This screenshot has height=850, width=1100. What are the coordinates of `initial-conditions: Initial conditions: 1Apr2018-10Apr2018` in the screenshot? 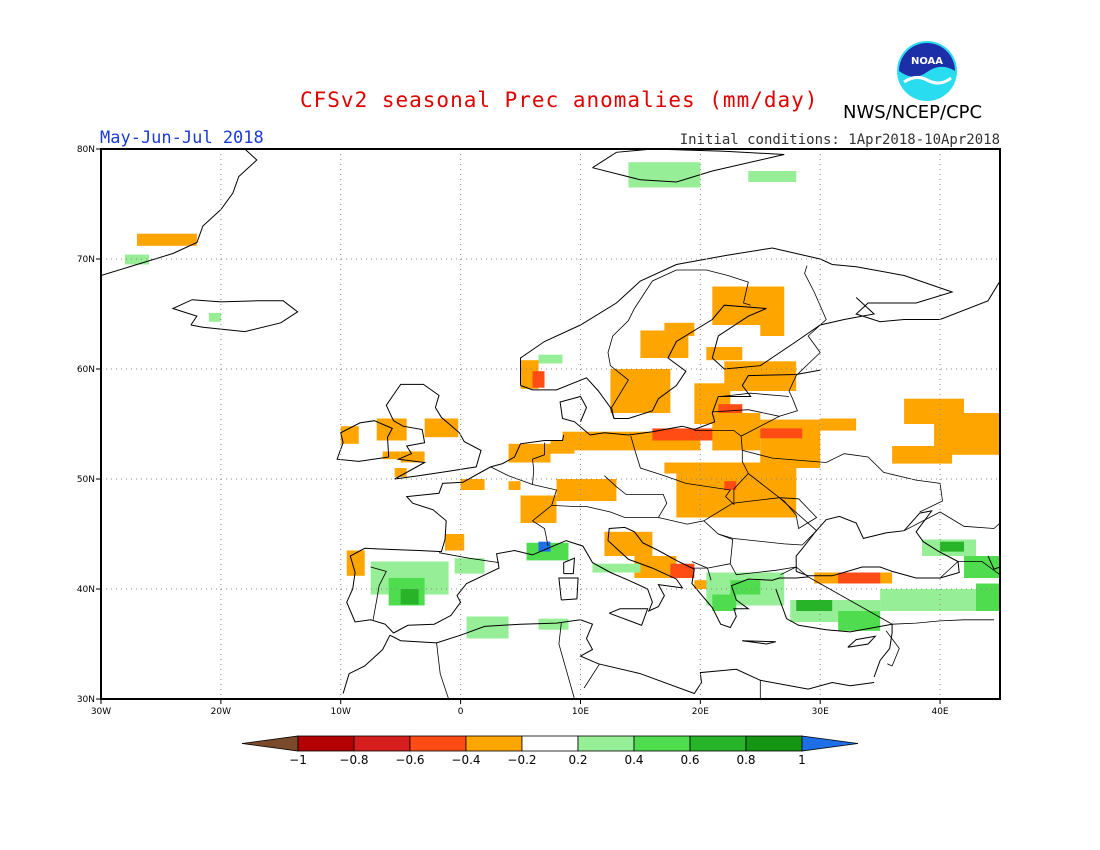 It's located at (839, 140).